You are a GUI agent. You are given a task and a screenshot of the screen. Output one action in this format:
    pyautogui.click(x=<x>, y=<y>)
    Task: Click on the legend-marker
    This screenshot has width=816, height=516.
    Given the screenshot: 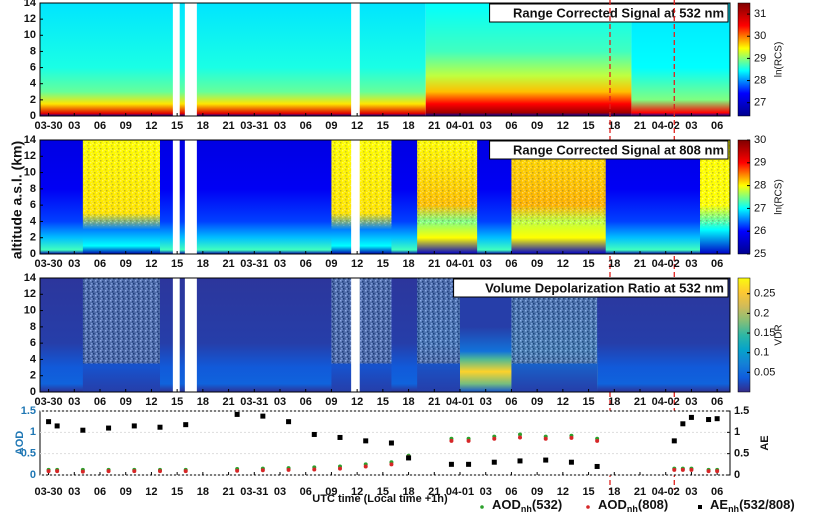 What is the action you would take?
    pyautogui.click(x=700, y=507)
    